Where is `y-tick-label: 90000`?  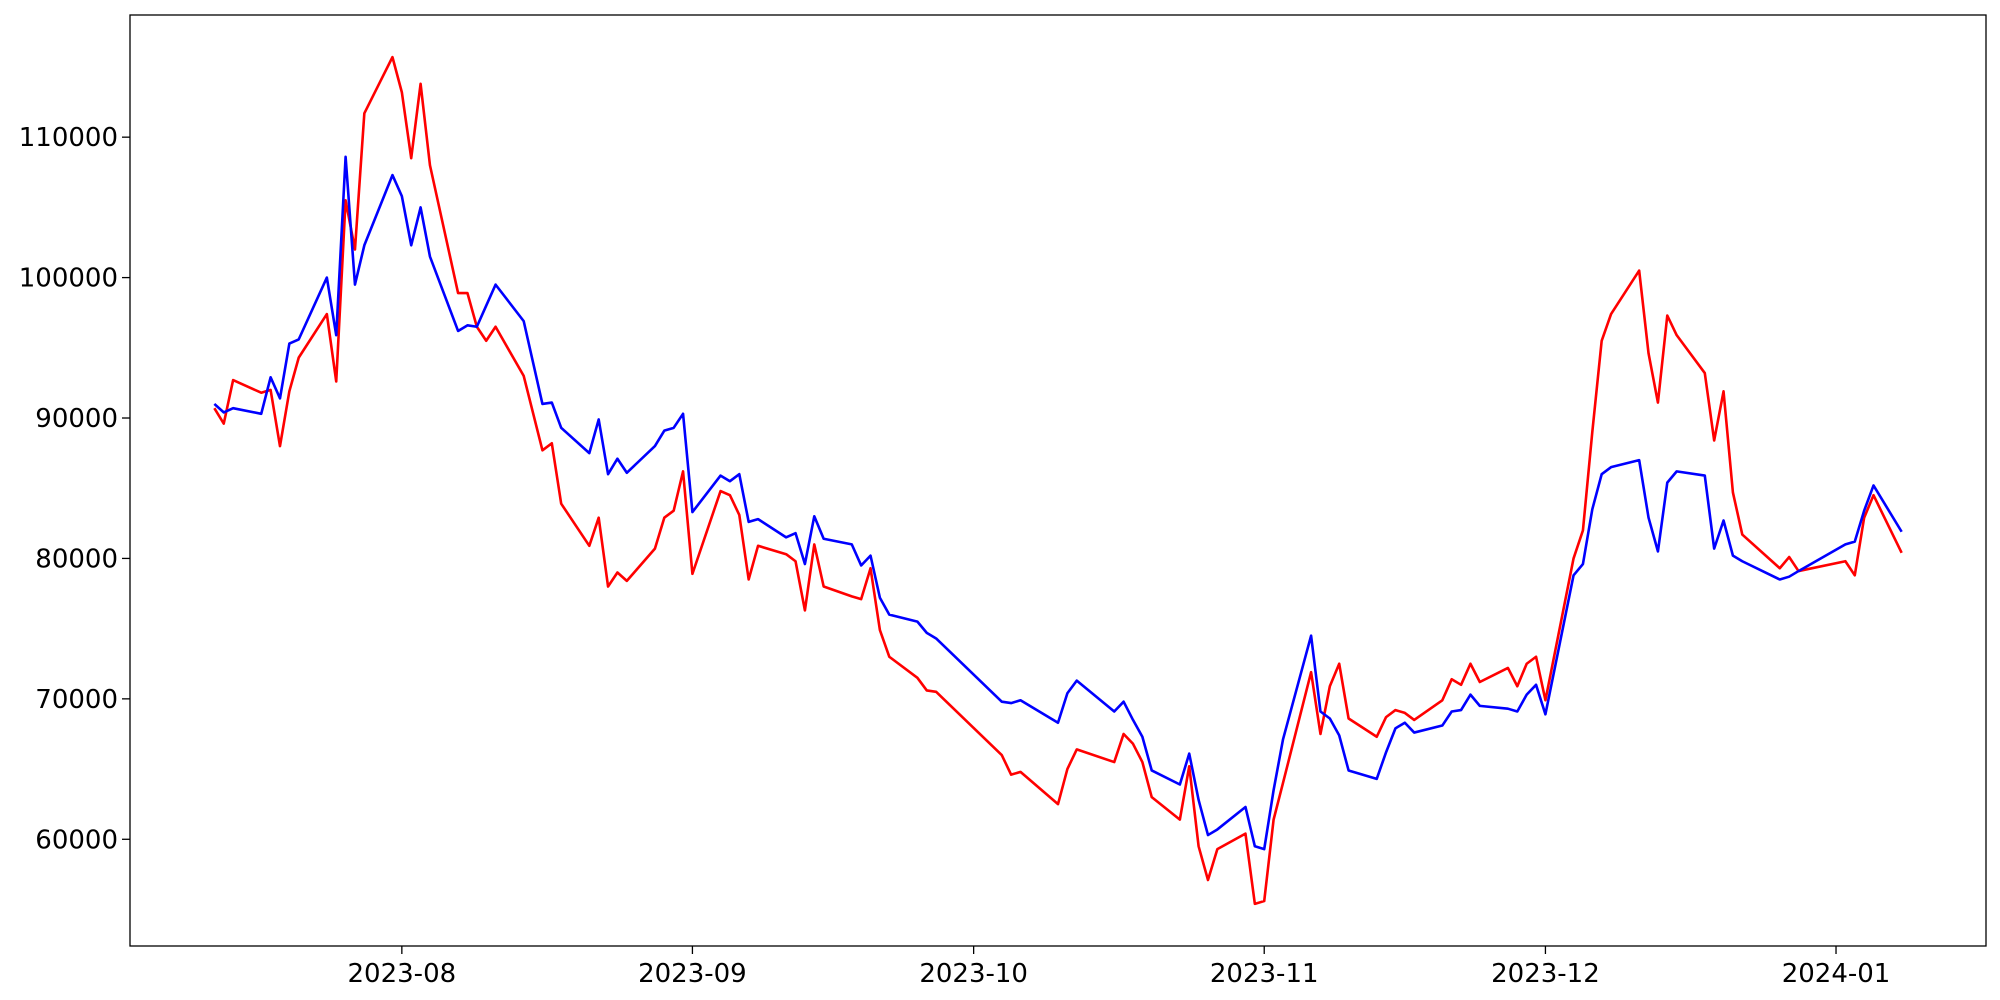 y-tick-label: 90000 is located at coordinates (76, 419).